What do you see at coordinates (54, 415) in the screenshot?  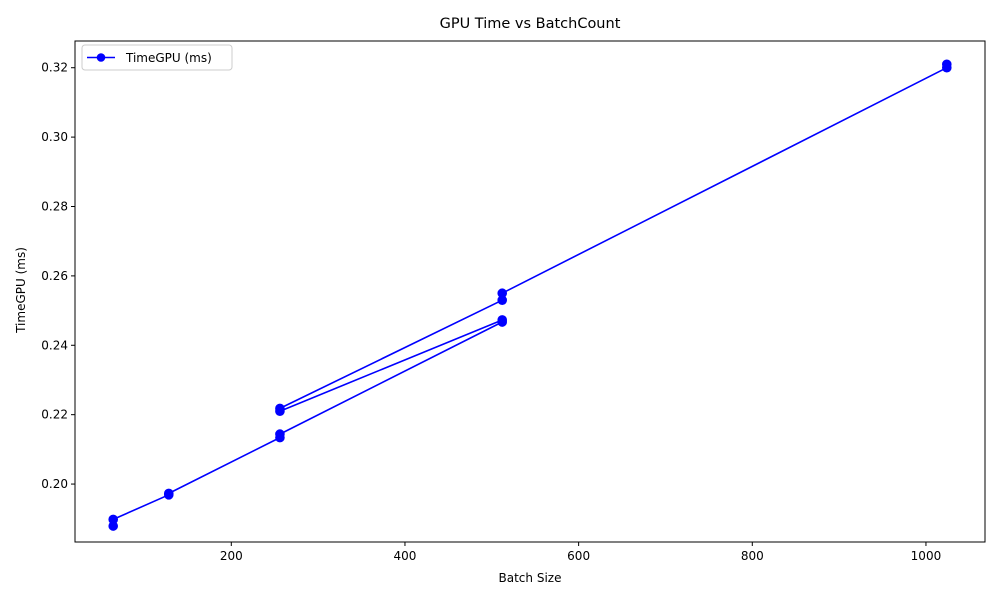 I see `y-tick-label: 0.22` at bounding box center [54, 415].